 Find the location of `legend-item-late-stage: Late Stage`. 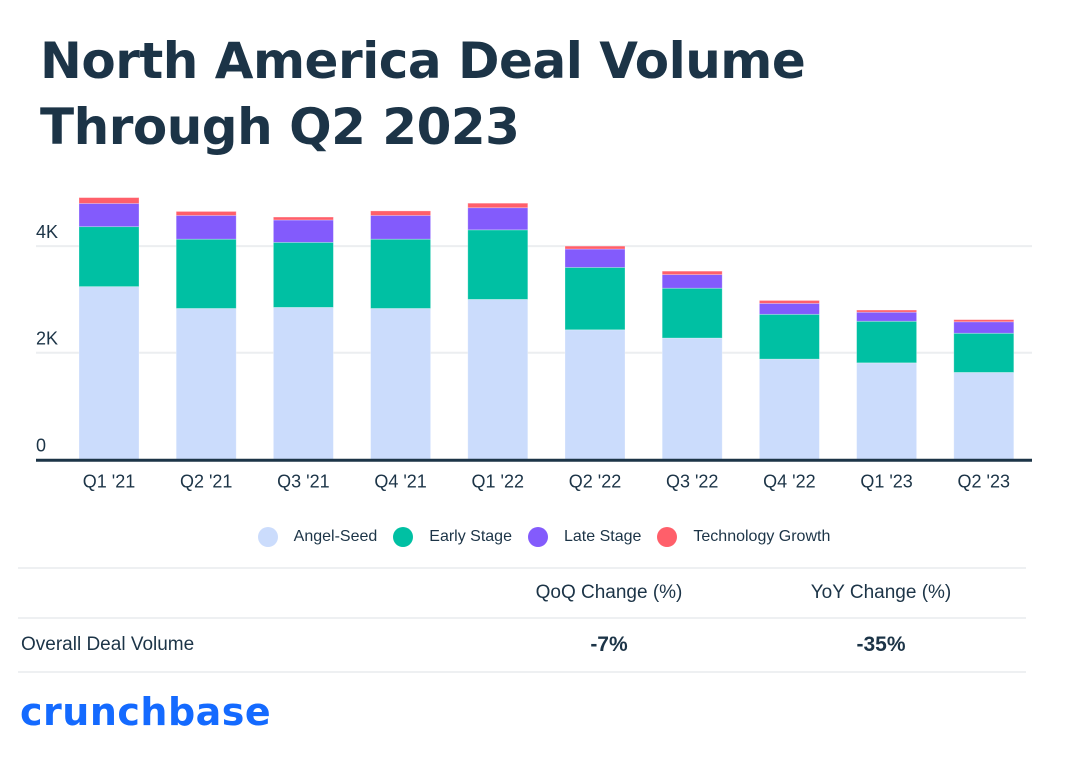

legend-item-late-stage: Late Stage is located at coordinates (584, 537).